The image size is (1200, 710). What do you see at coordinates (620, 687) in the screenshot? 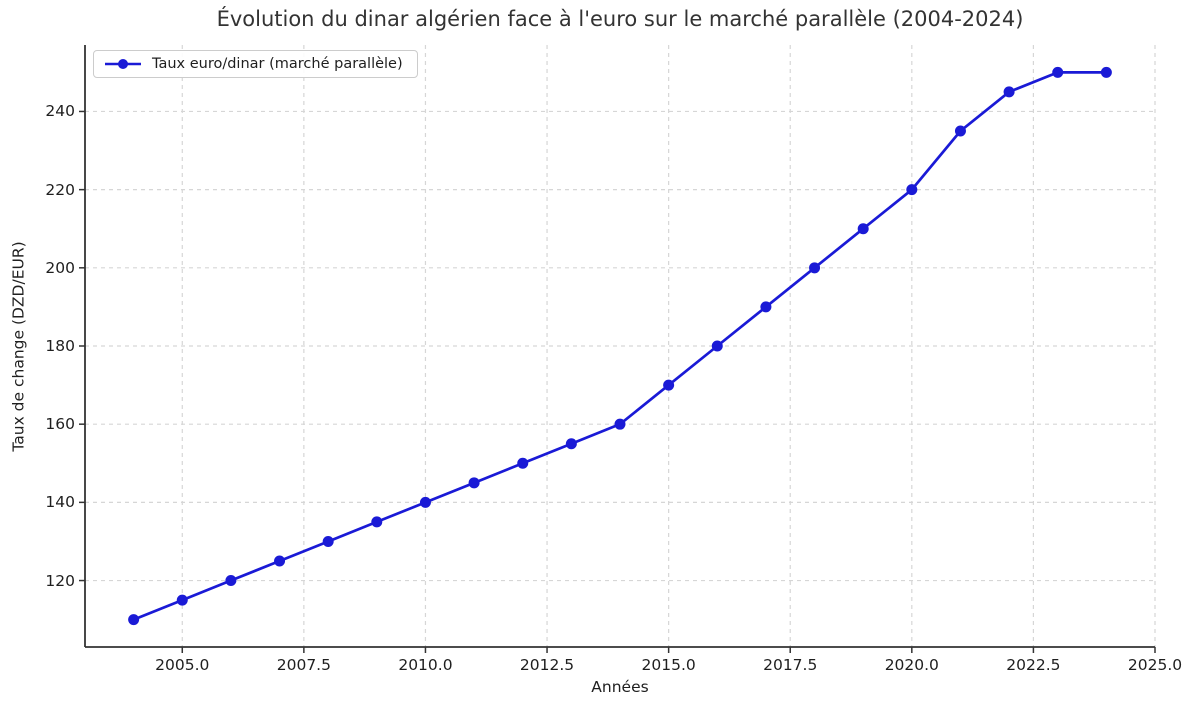
I see `x-axis-label: Années` at bounding box center [620, 687].